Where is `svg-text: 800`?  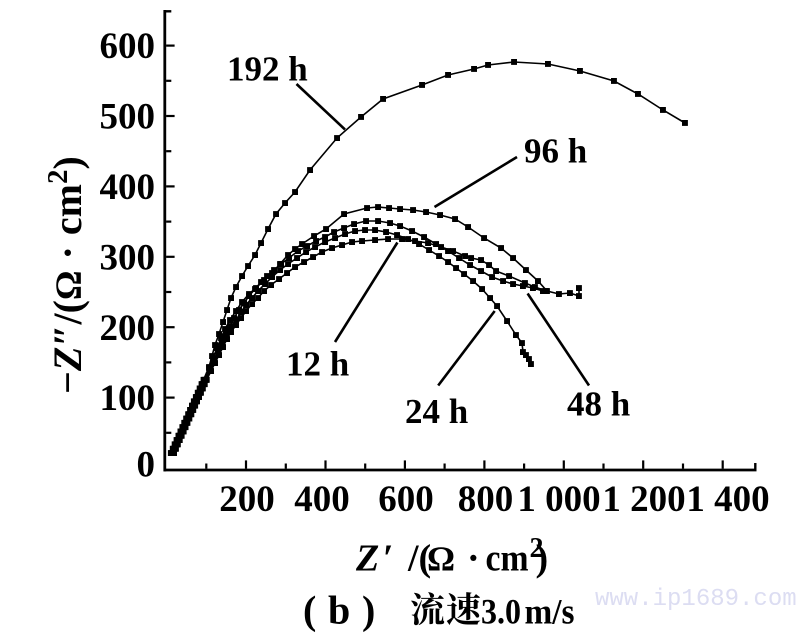
svg-text: 800 is located at coordinates (486, 499).